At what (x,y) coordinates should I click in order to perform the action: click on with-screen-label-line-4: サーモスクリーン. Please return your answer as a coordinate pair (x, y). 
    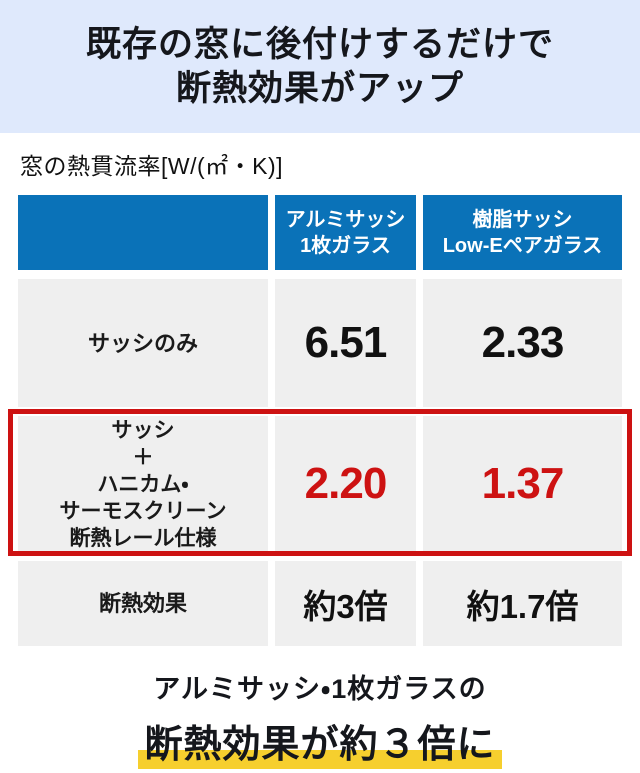
    Looking at the image, I should click on (143, 511).